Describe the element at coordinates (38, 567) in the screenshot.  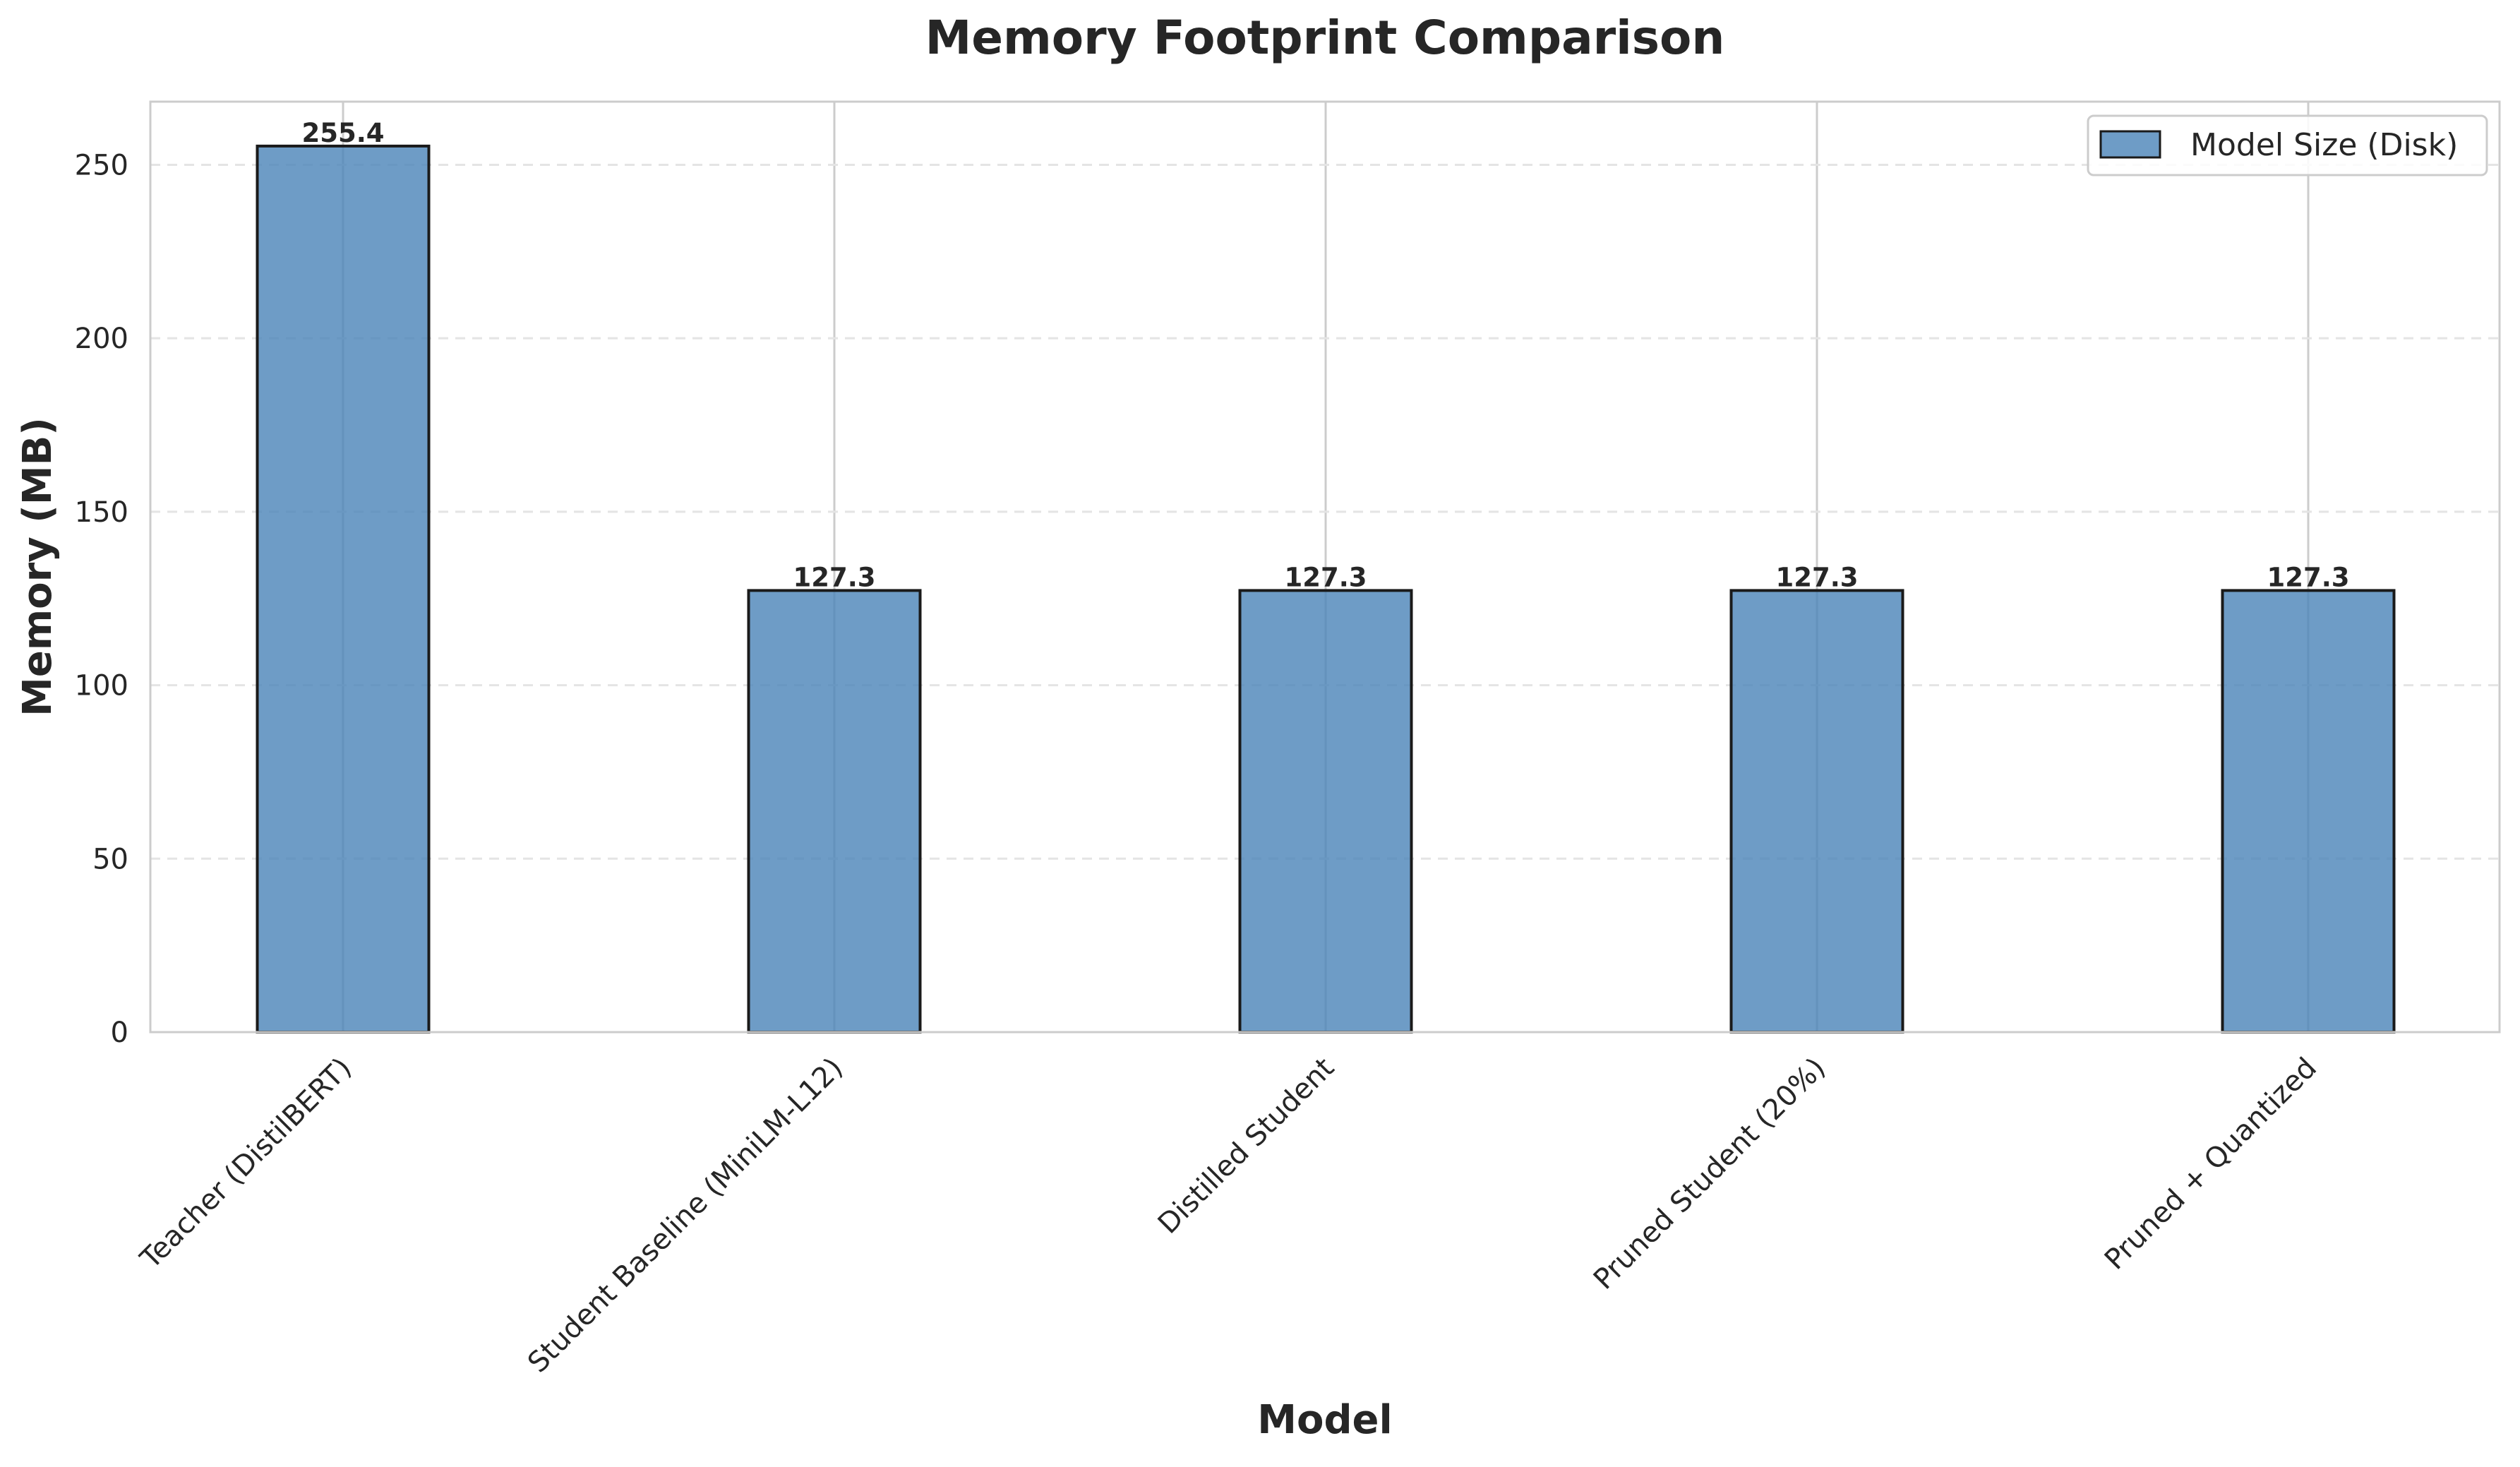
I see `y-axis-label: Memory (MB)` at that location.